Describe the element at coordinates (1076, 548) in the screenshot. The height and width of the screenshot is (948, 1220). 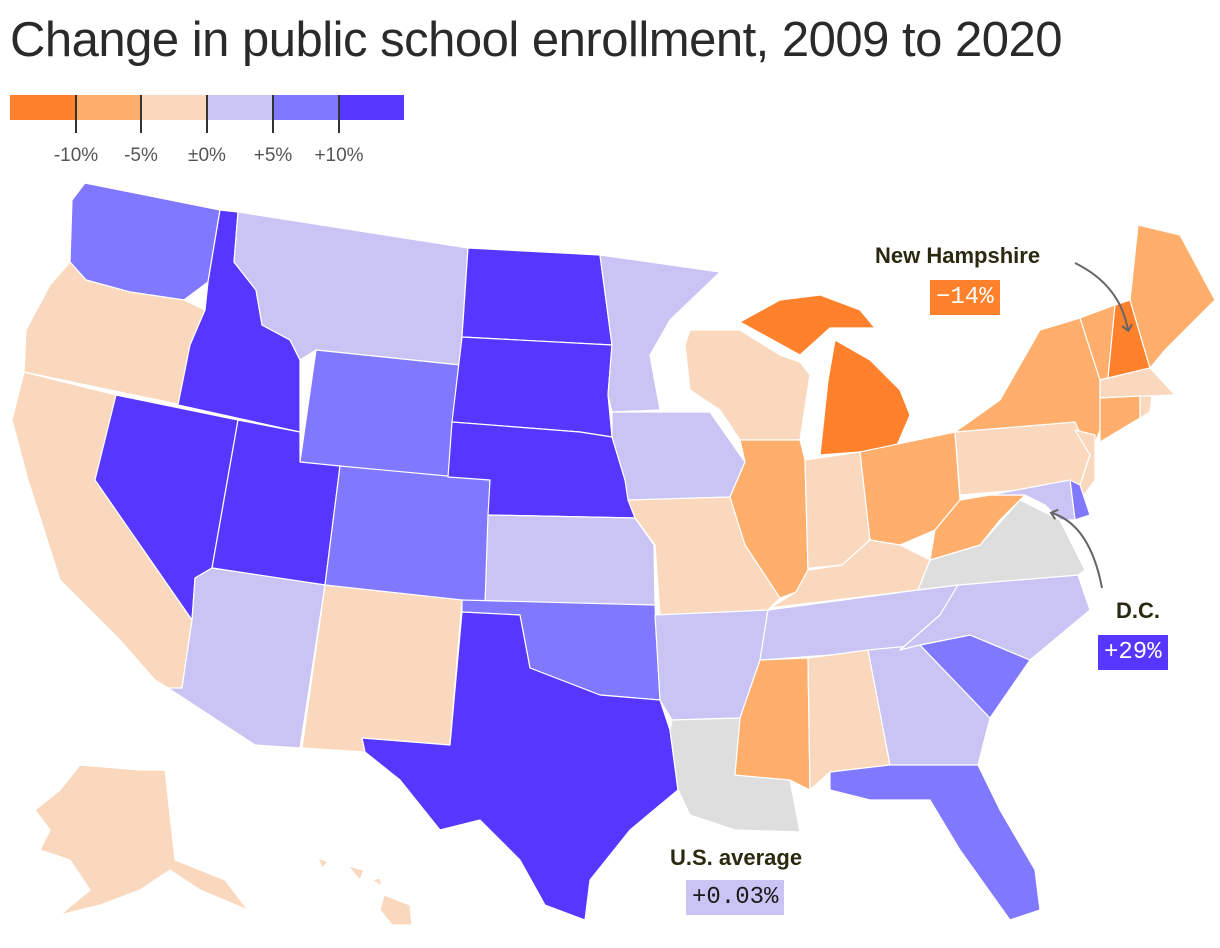
I see `dc-arrow` at that location.